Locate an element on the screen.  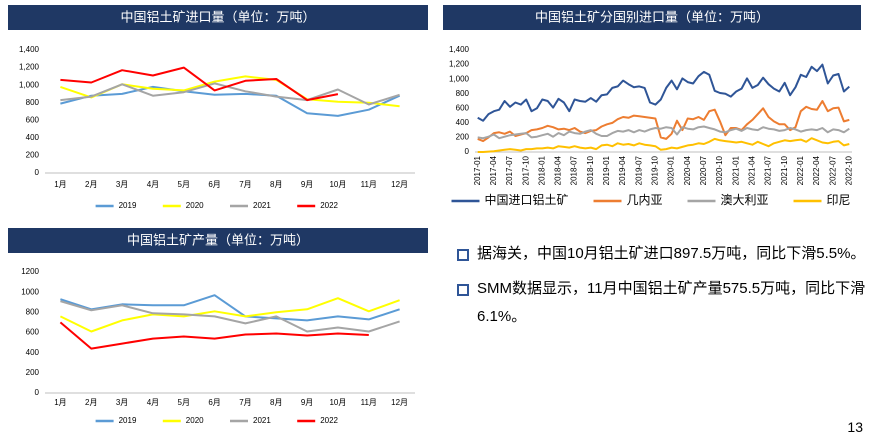
x-tick-label: 2018-01 is located at coordinates (541, 170).